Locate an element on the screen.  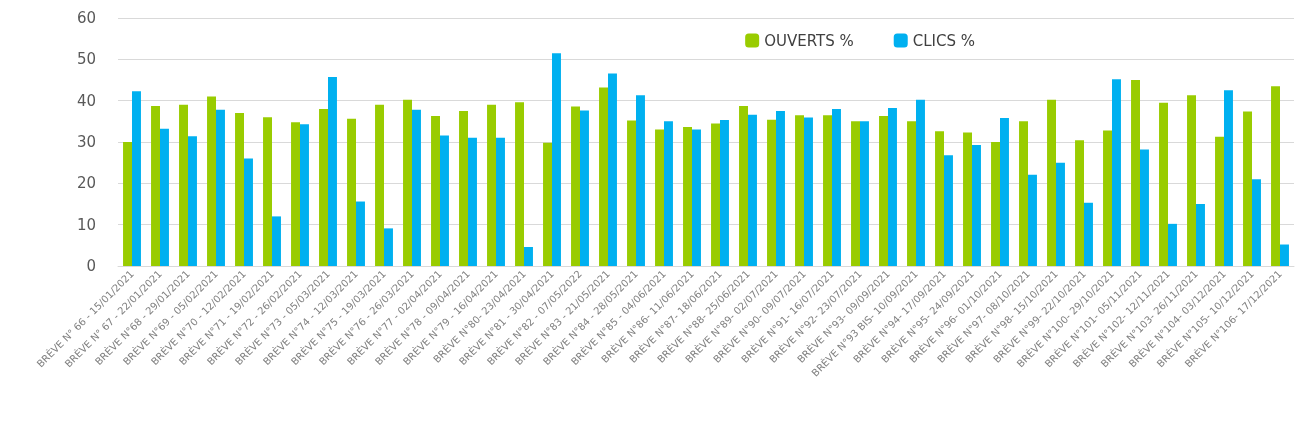
y-tick-label: 50 is located at coordinates (86, 59).